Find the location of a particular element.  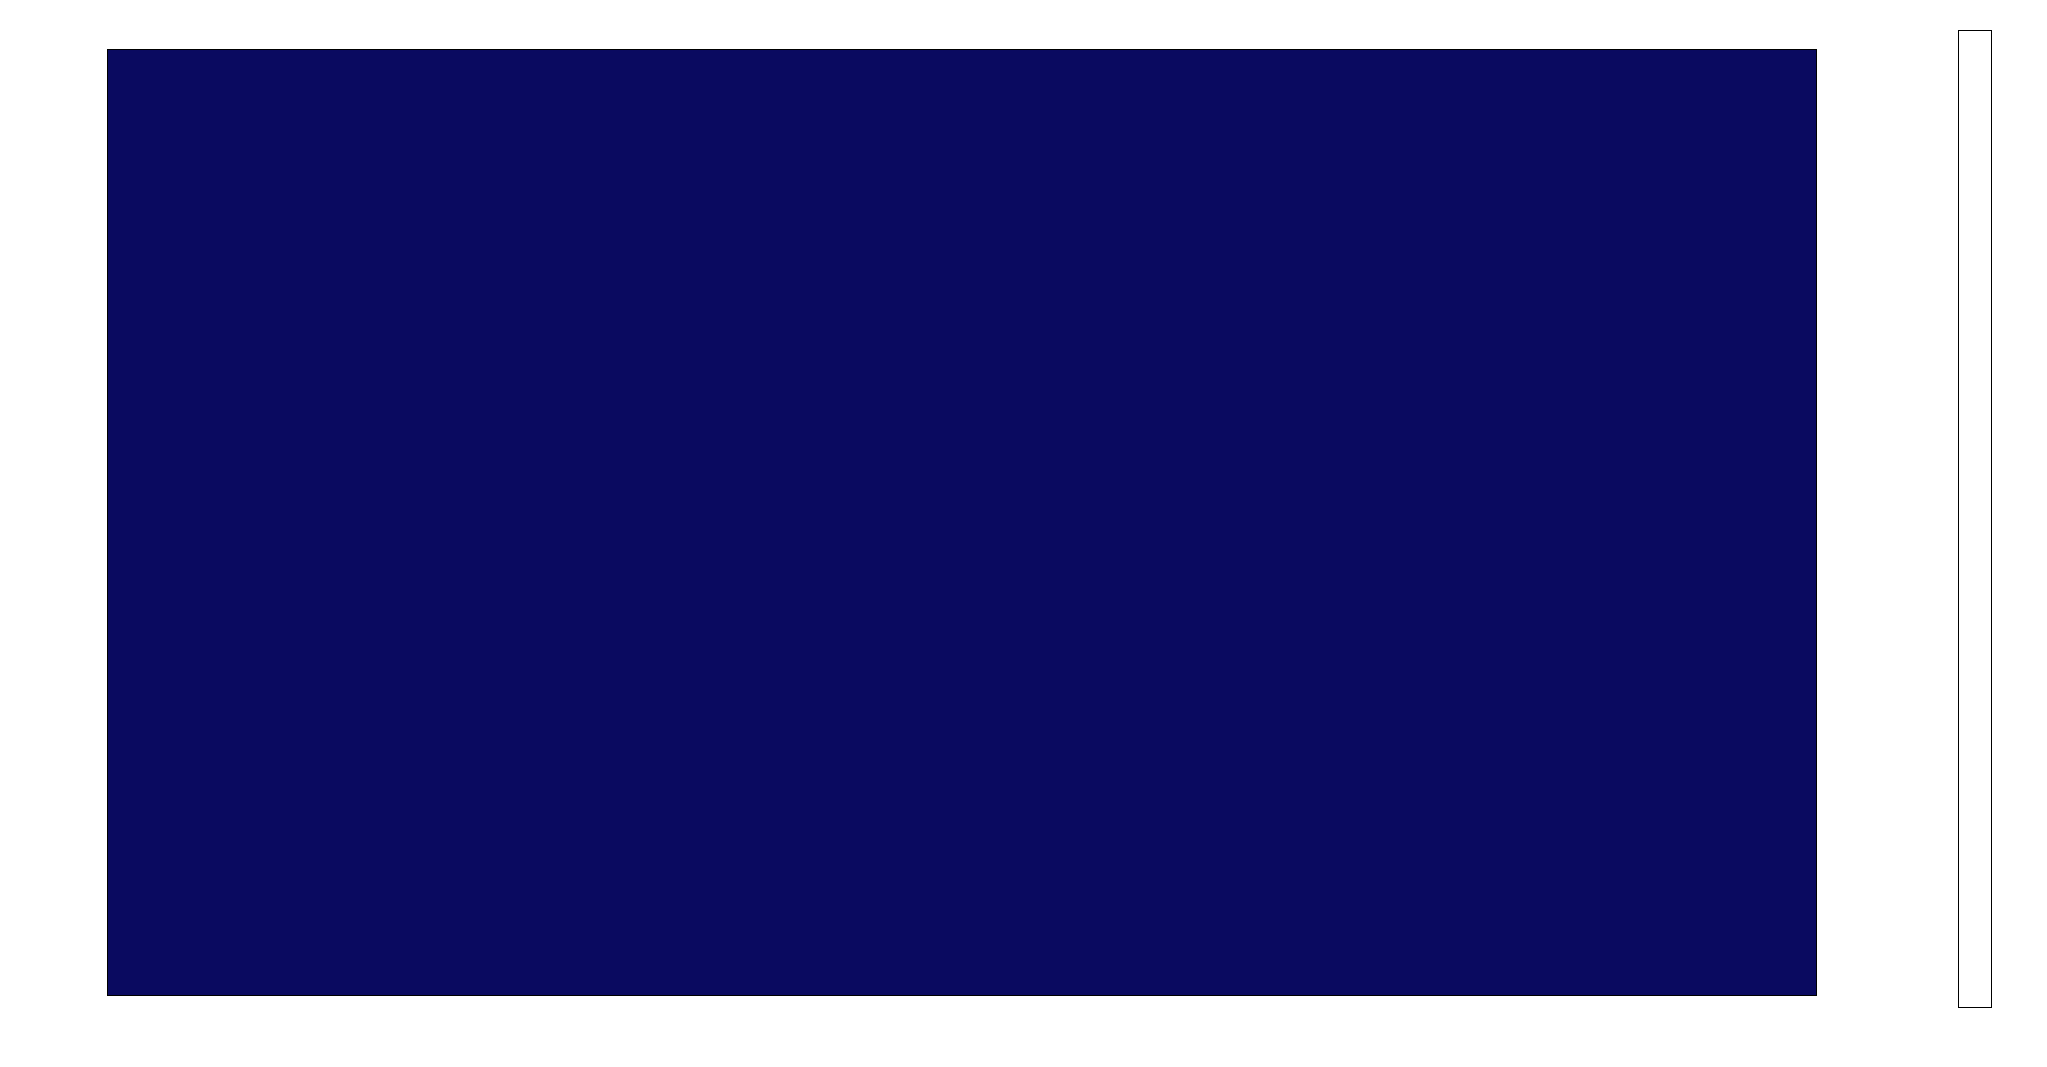

colorbar-gradient-canvas is located at coordinates (1975, 519).